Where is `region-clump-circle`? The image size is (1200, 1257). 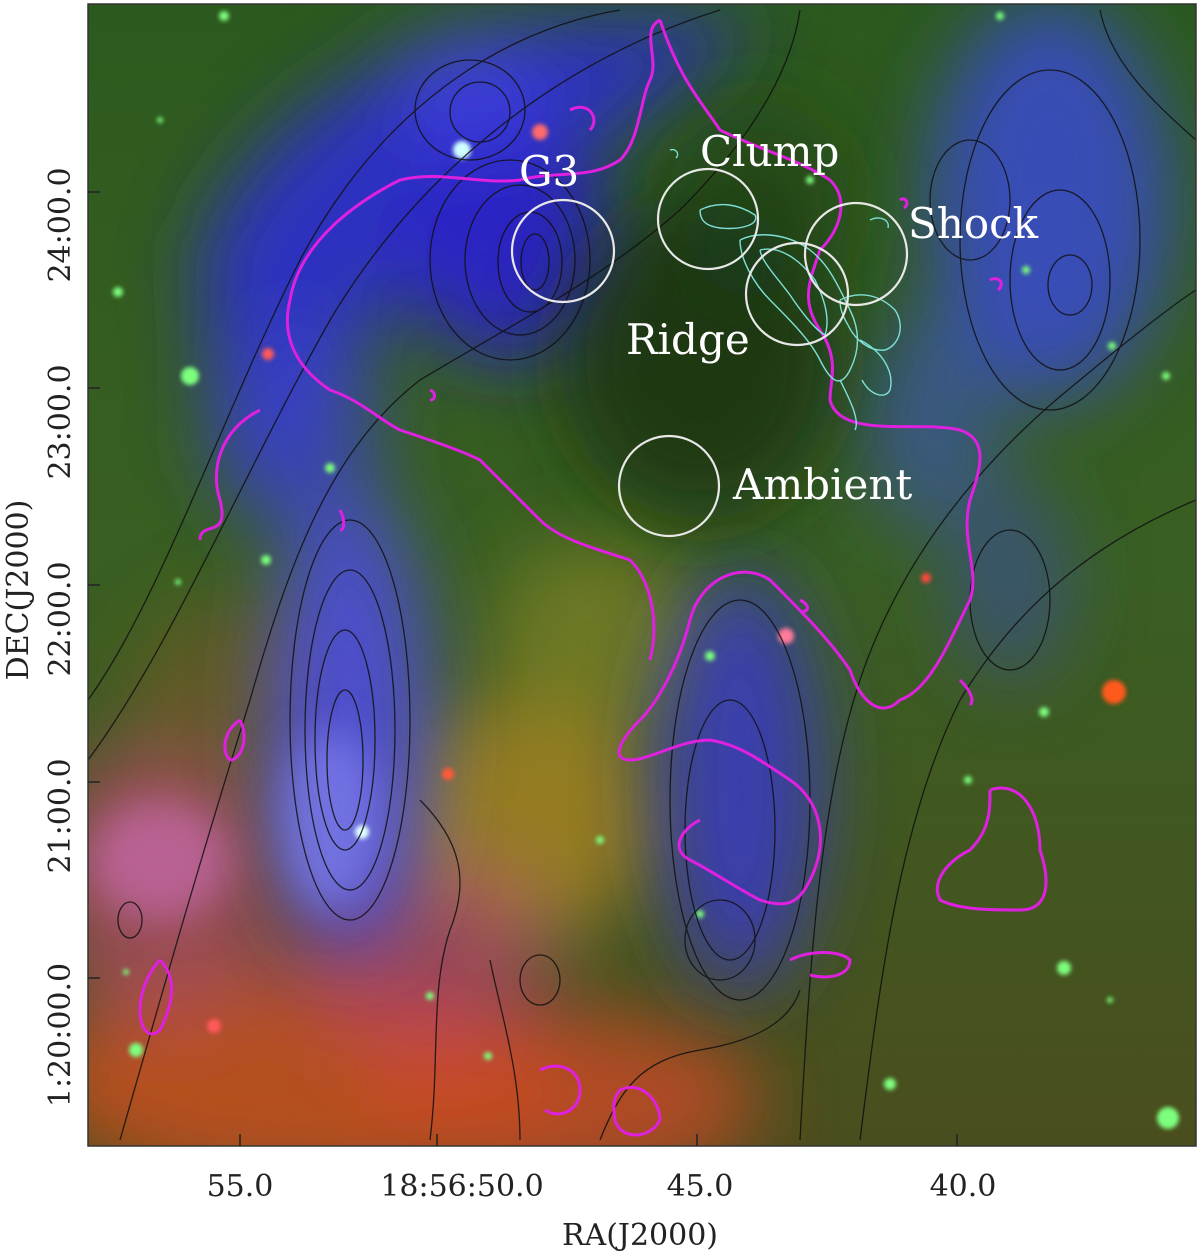 region-clump-circle is located at coordinates (708, 219).